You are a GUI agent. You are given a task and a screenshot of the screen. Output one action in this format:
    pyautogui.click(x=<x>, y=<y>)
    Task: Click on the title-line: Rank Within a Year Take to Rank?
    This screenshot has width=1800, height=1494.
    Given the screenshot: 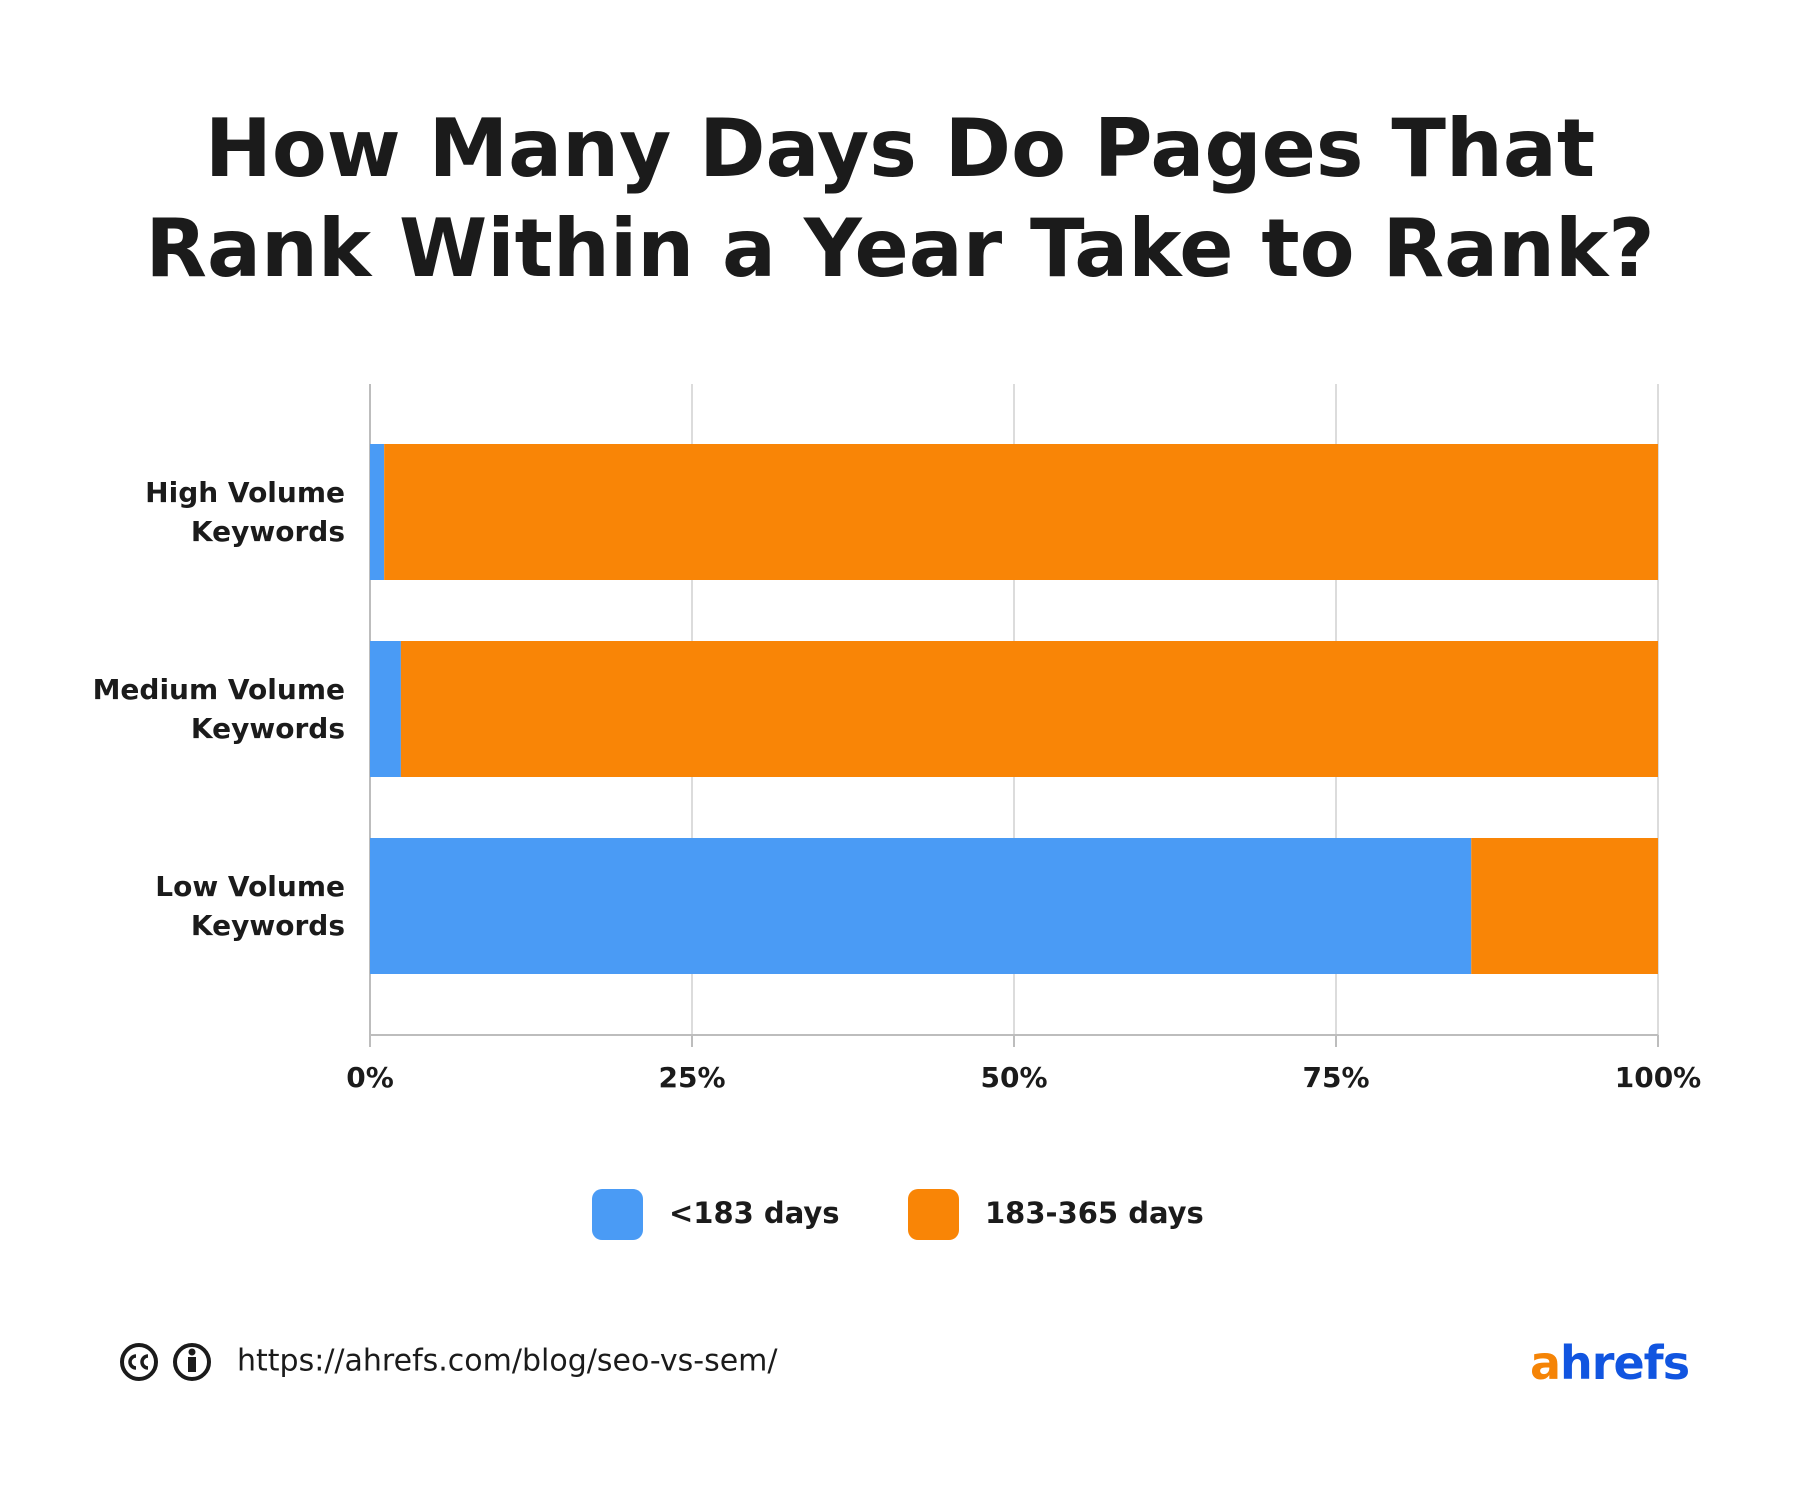 What is the action you would take?
    pyautogui.click(x=899, y=248)
    